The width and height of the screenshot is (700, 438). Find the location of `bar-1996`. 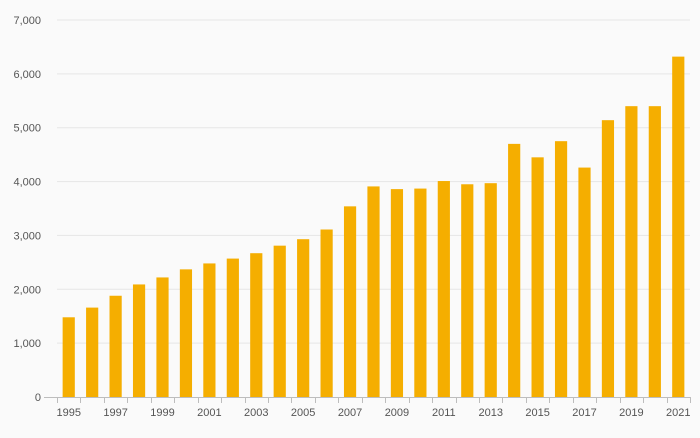

bar-1996 is located at coordinates (92, 352).